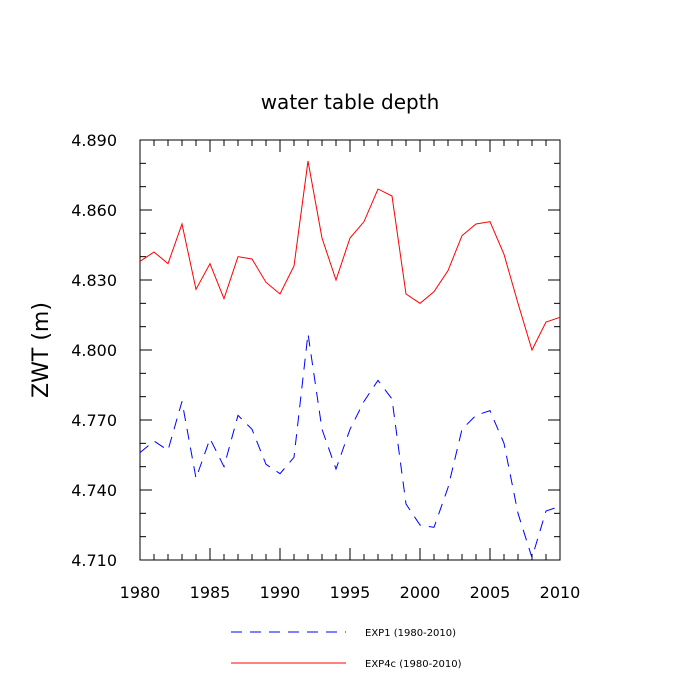  What do you see at coordinates (420, 592) in the screenshot?
I see `x-tick-label: 2000` at bounding box center [420, 592].